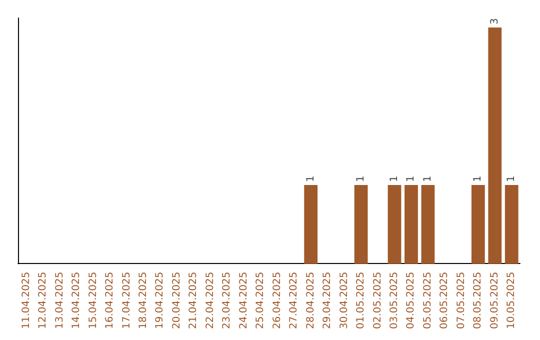 This screenshot has height=340, width=540. I want to click on x-tick-label: 26.04.2025, so click(277, 301).